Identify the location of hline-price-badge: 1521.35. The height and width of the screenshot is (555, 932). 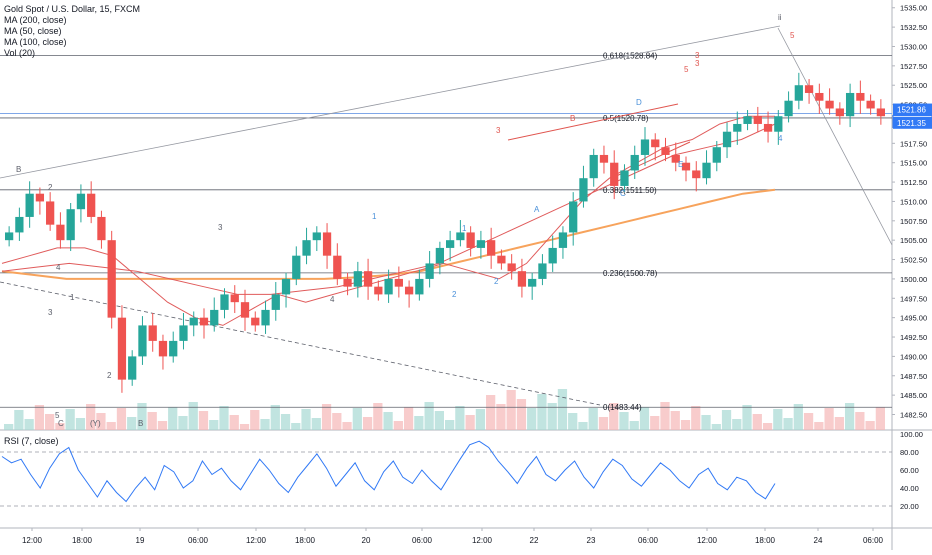
(911, 123).